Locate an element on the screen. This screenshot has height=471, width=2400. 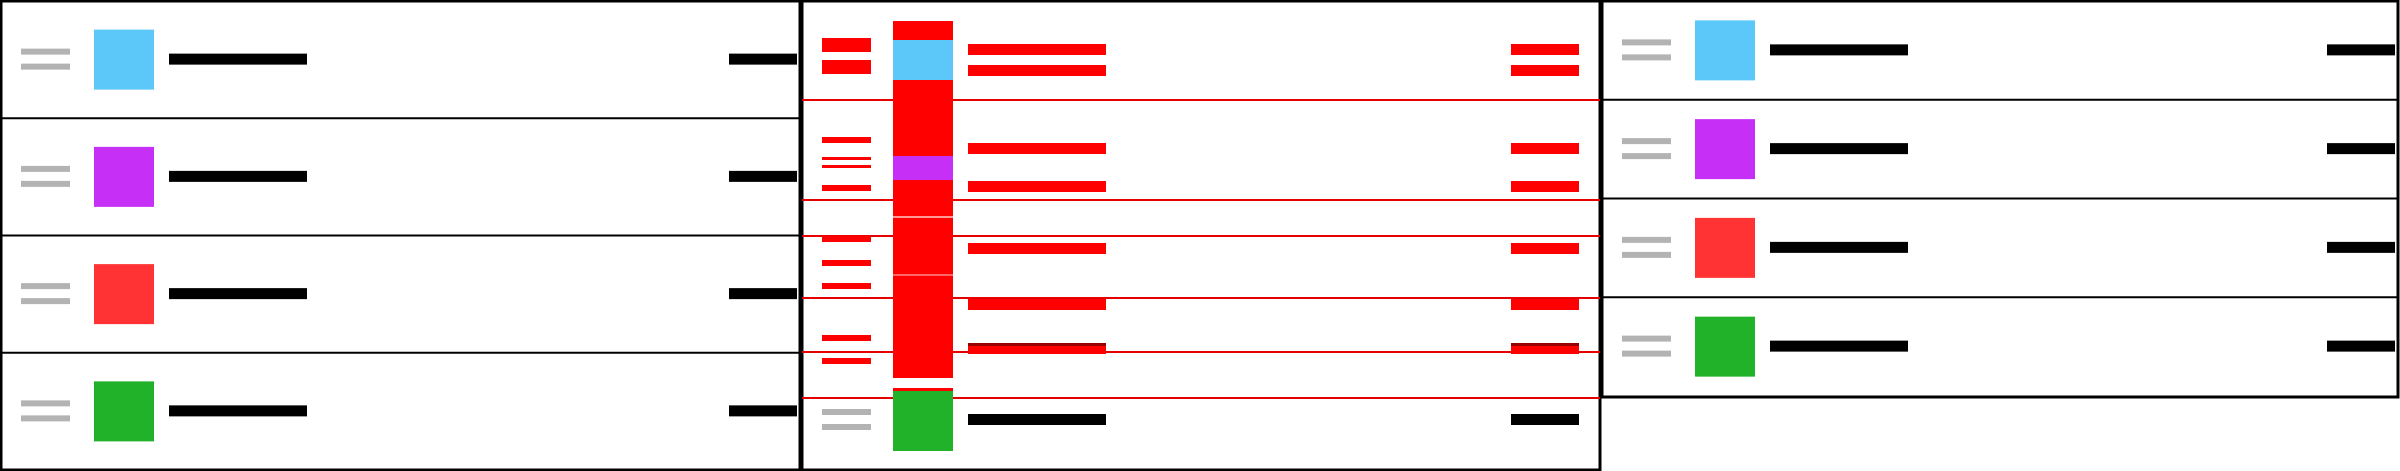
color-swatch-purple is located at coordinates (923, 168).